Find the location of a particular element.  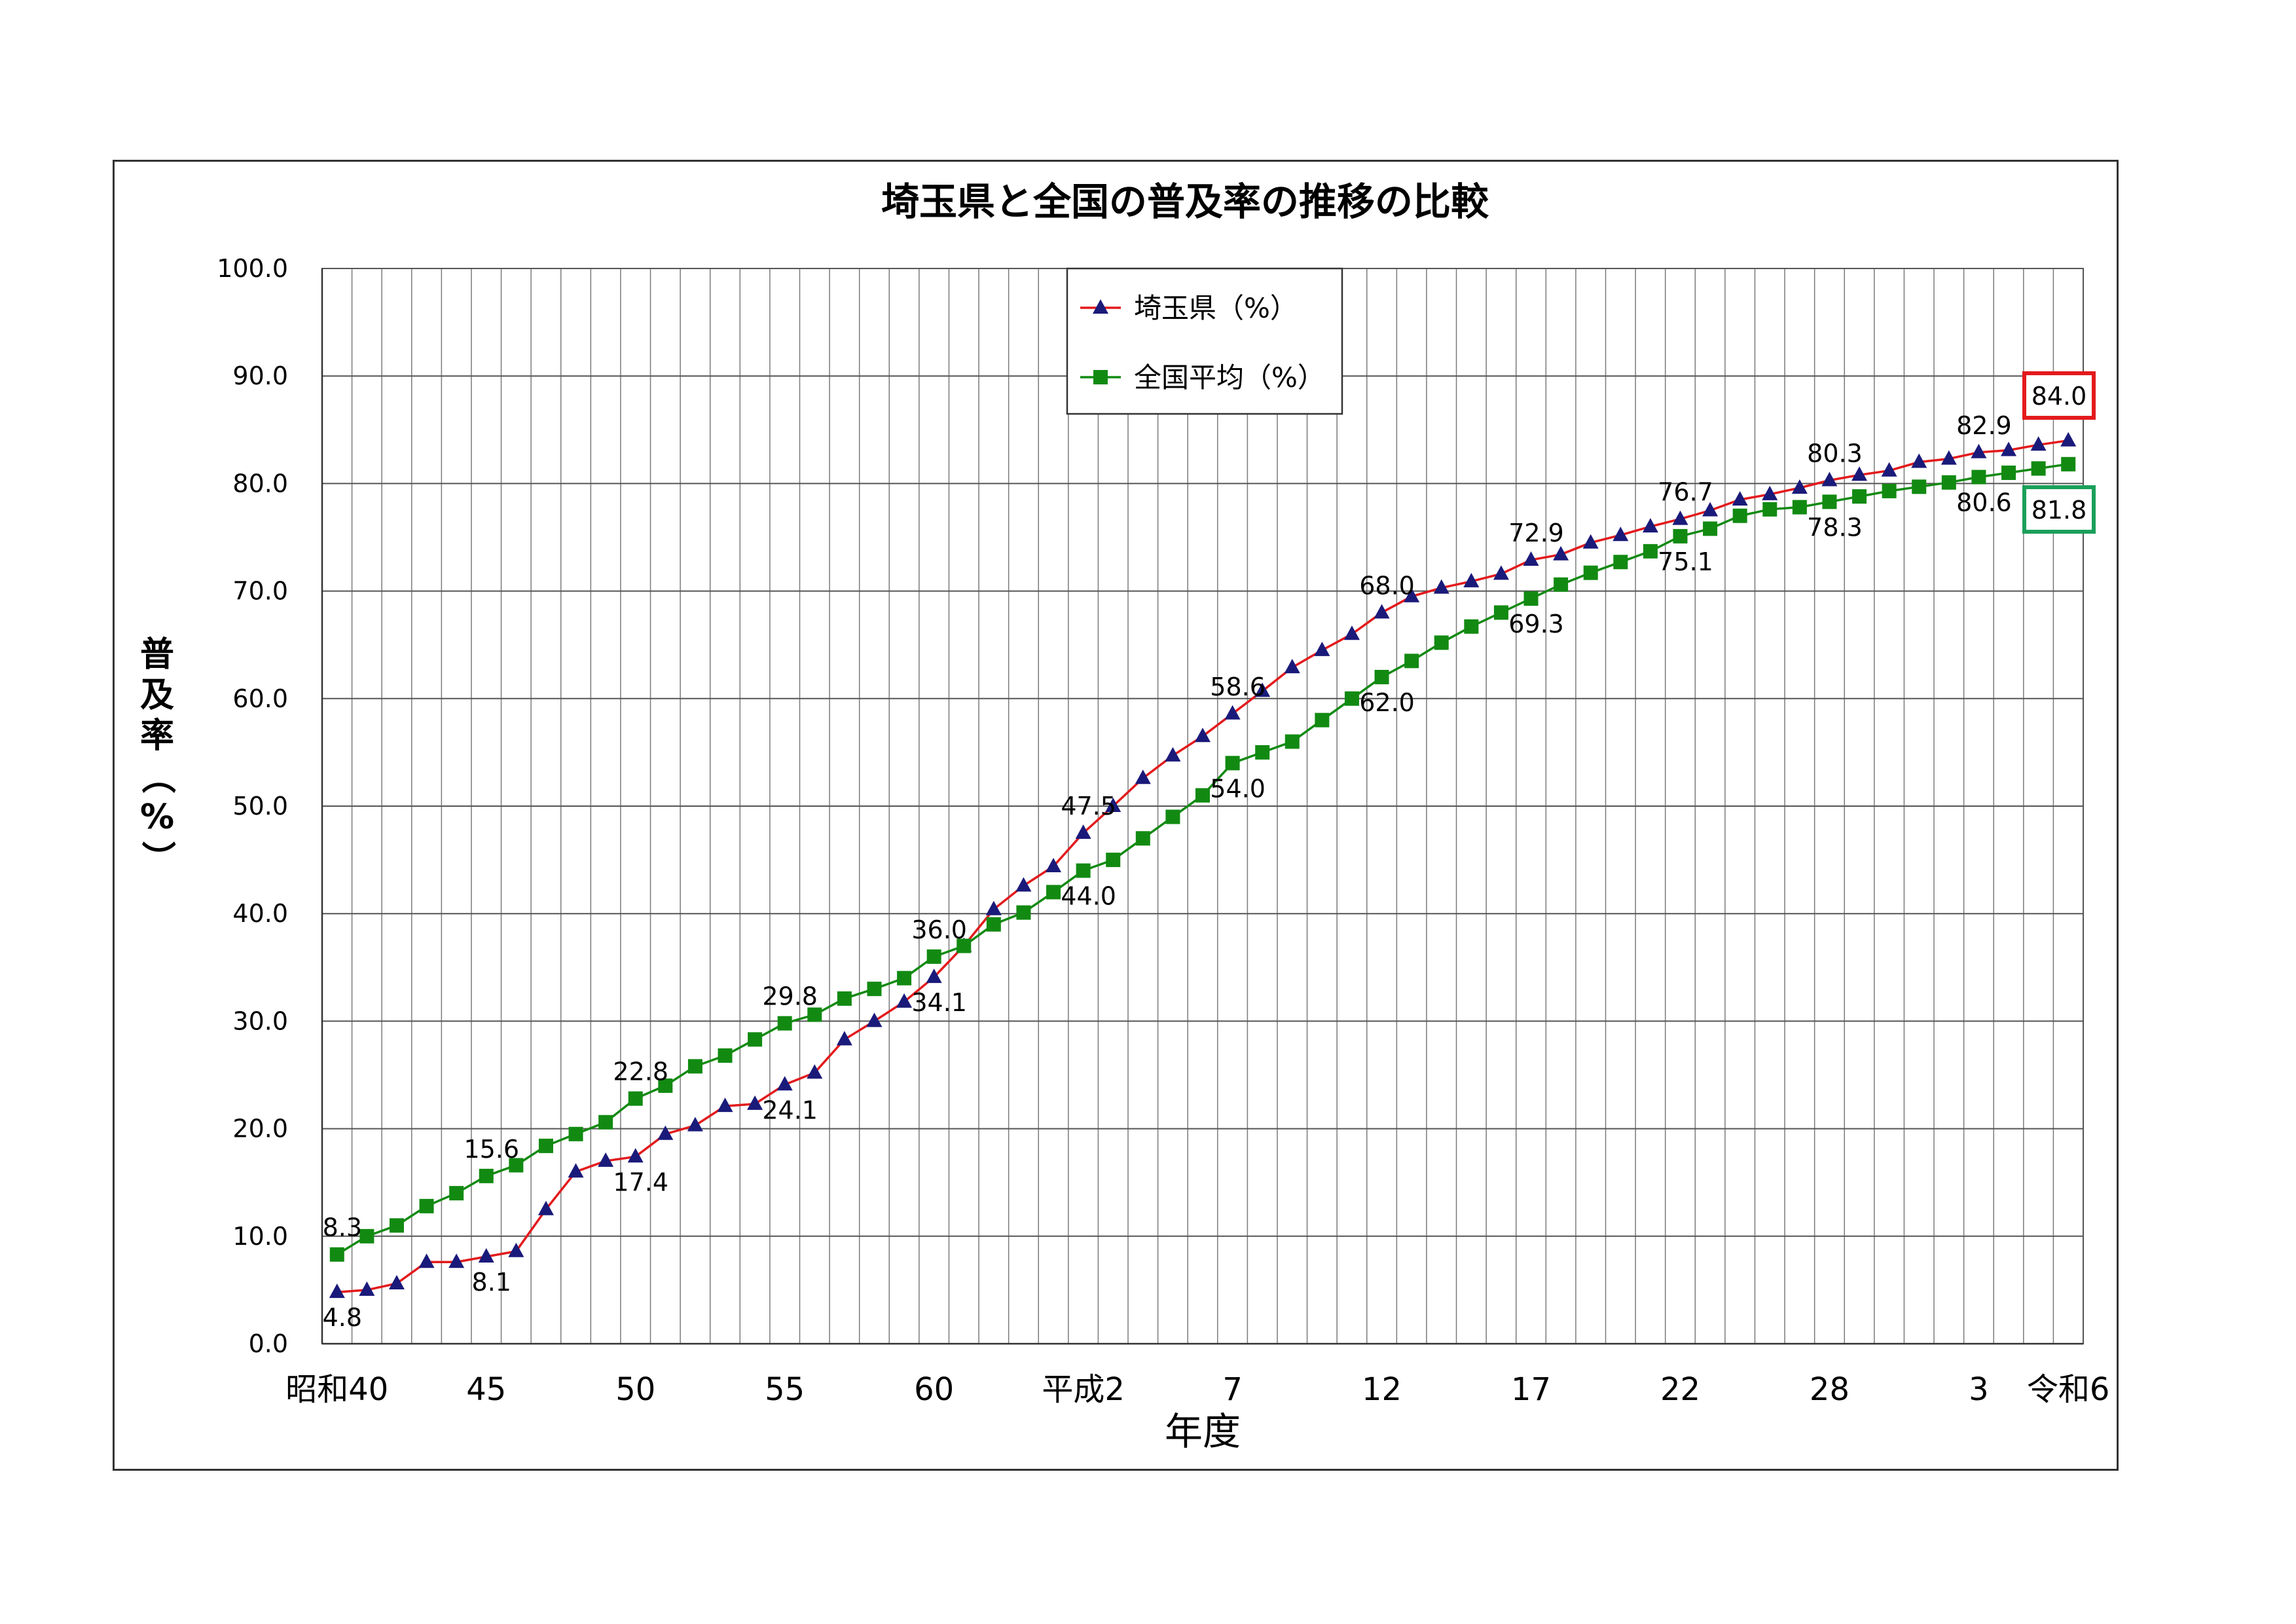

y-tick-label: 0.0 is located at coordinates (268, 1343).